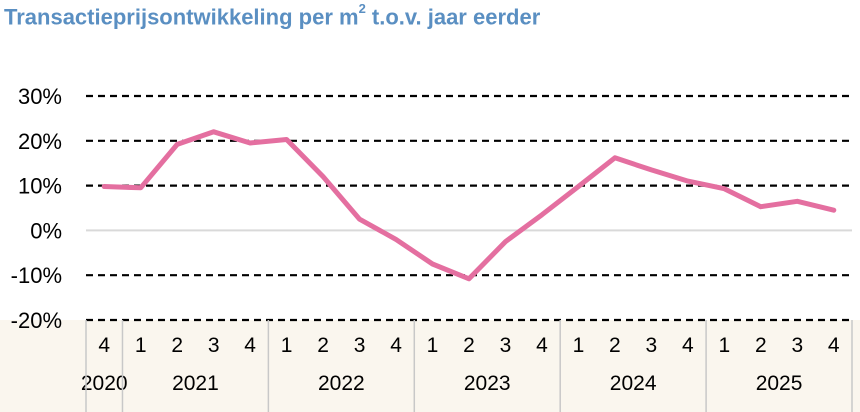 The image size is (860, 412). Describe the element at coordinates (487, 383) in the screenshot. I see `x-year-label: 2023` at that location.